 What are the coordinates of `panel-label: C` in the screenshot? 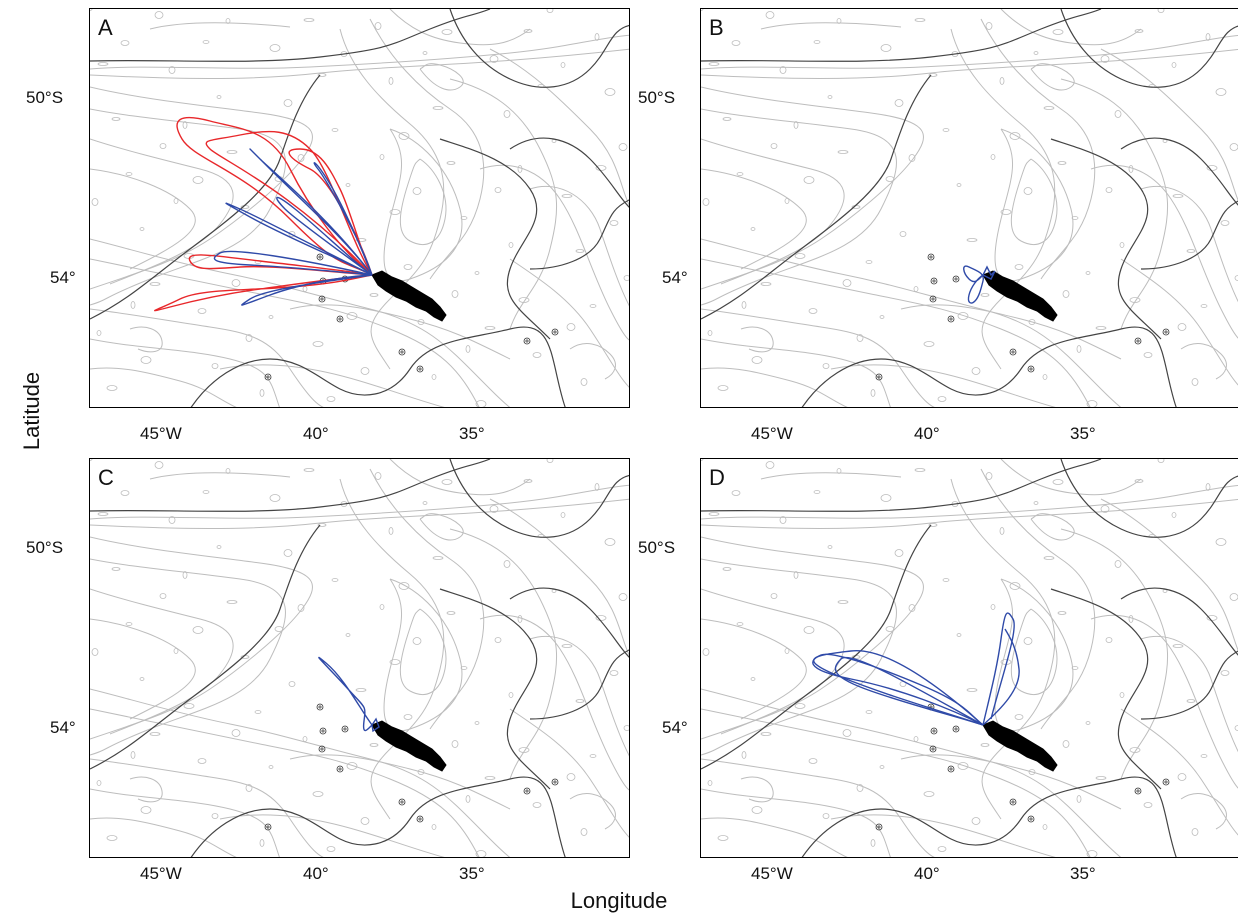 It's located at (106, 477).